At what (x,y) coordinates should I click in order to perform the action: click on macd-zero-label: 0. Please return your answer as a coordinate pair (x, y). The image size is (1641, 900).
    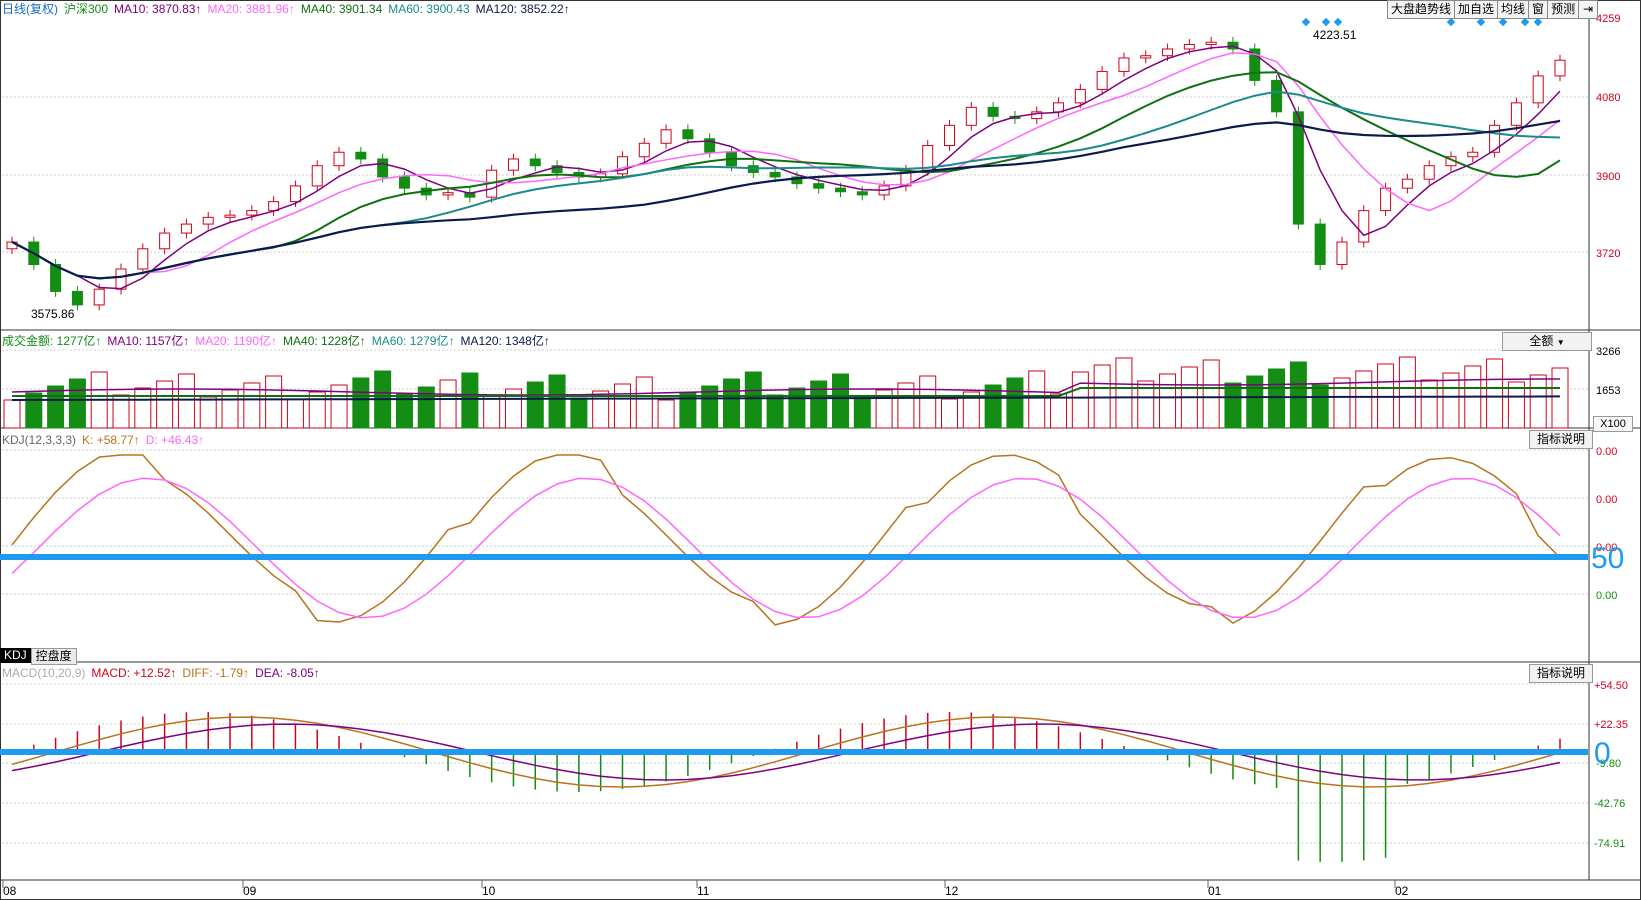
    Looking at the image, I should click on (1602, 753).